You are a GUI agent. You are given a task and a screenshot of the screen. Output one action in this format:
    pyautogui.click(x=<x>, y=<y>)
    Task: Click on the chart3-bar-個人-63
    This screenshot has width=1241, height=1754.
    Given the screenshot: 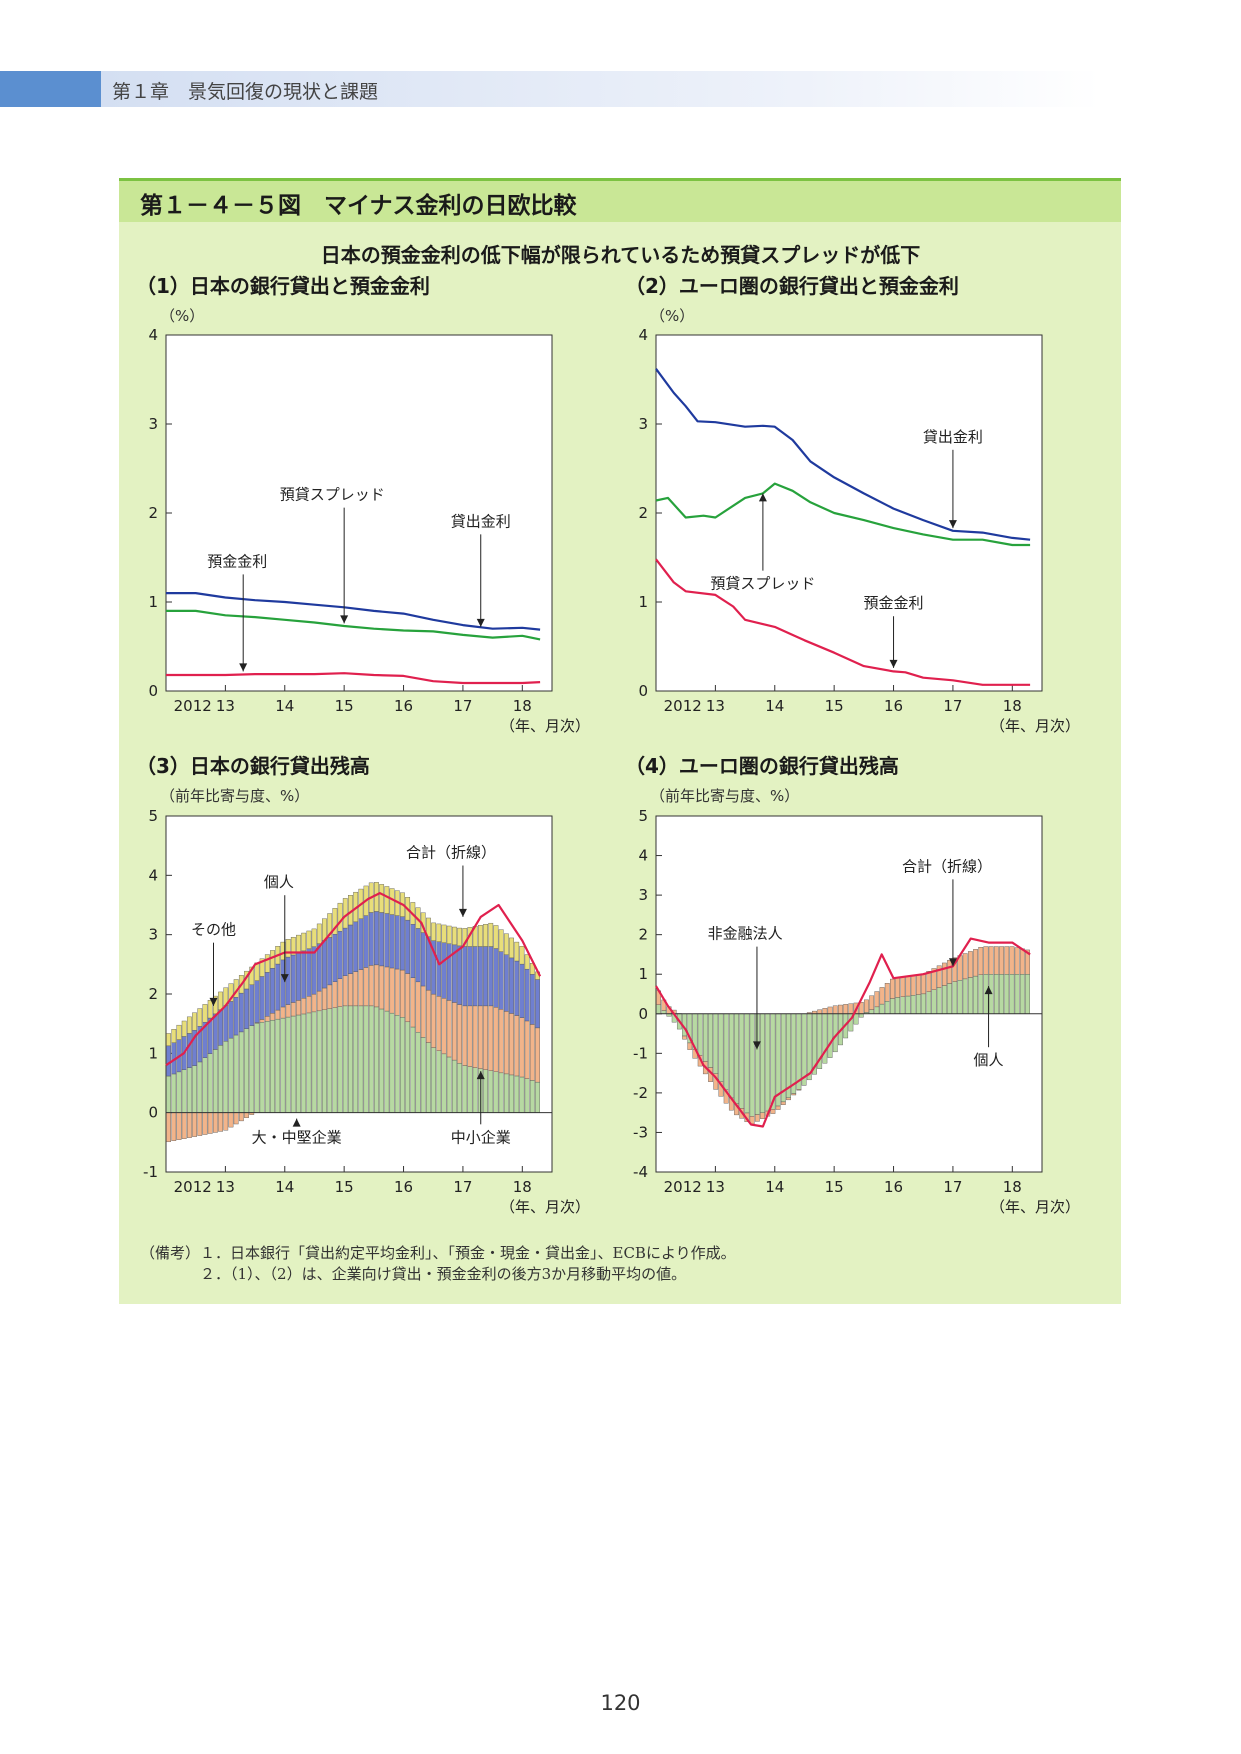 What is the action you would take?
    pyautogui.click(x=496, y=978)
    